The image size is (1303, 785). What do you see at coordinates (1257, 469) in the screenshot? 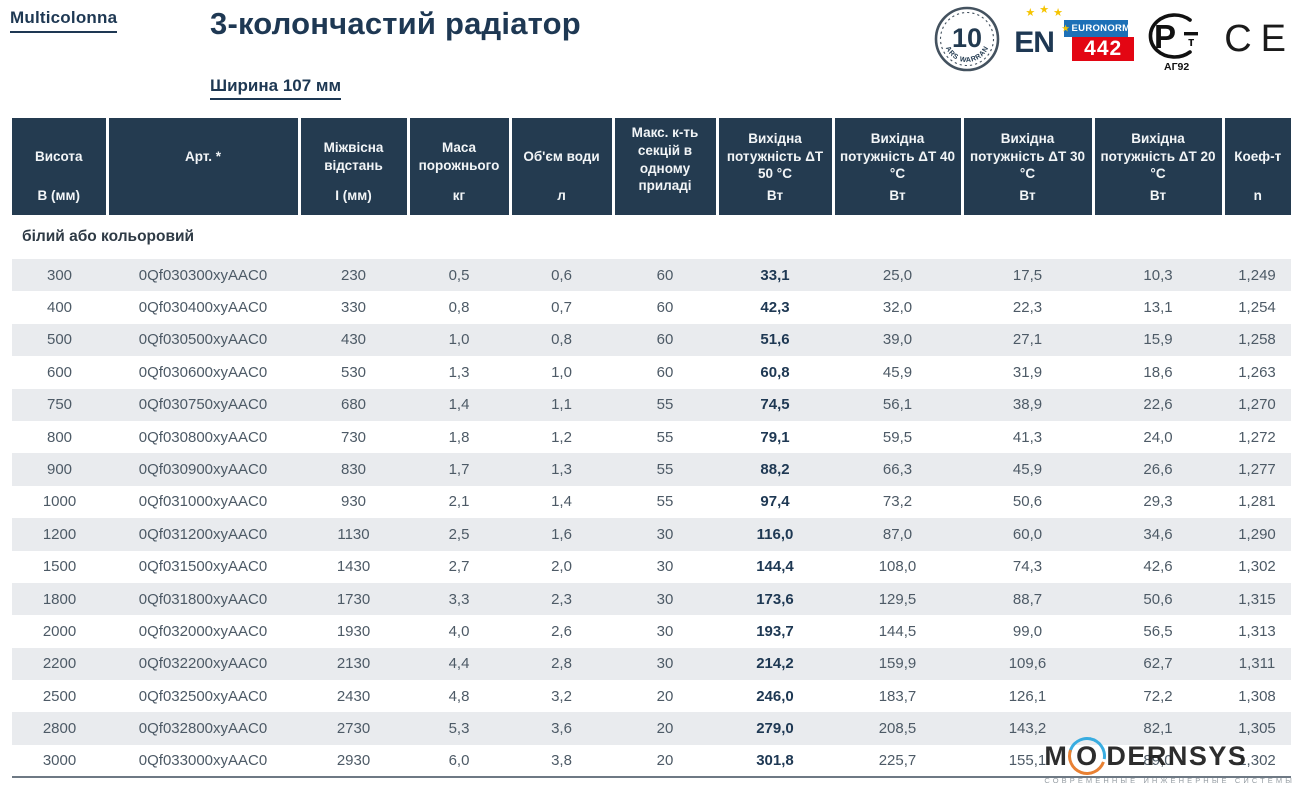
I see `table-cell: 1,277` at bounding box center [1257, 469].